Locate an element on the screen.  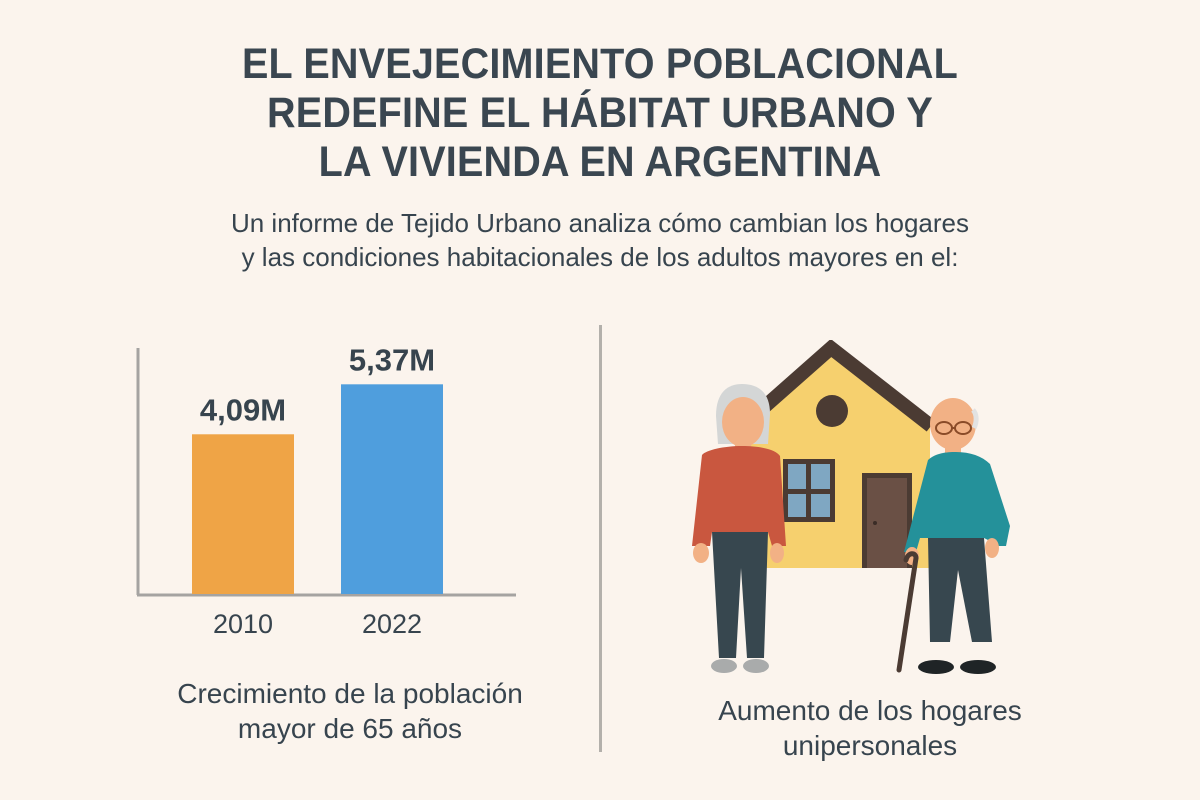
illustration-caption-line-2: unipersonales is located at coordinates (870, 745).